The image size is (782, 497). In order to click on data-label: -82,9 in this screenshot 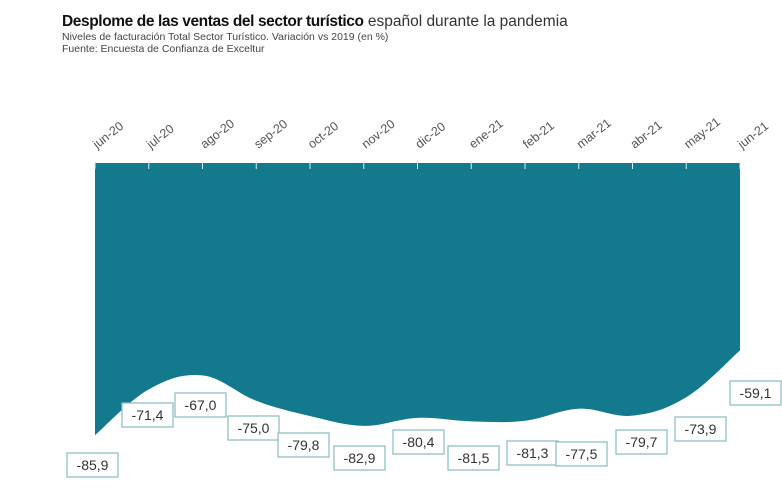, I will do `click(360, 458)`.